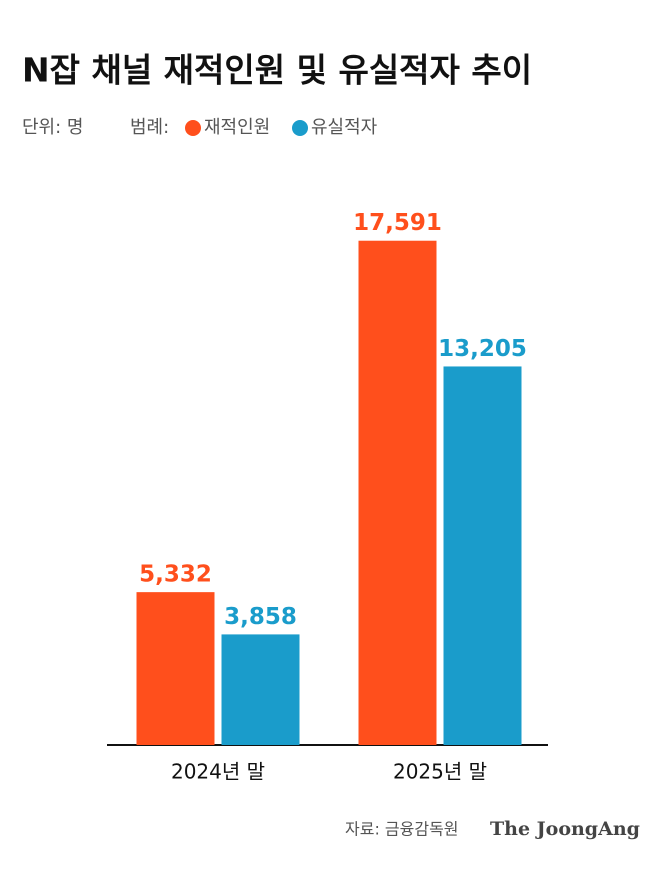 Image resolution: width=658 pixels, height=885 pixels. I want to click on chart-title: N잡 채널 재적인원 및 유실적자 추이, so click(277, 70).